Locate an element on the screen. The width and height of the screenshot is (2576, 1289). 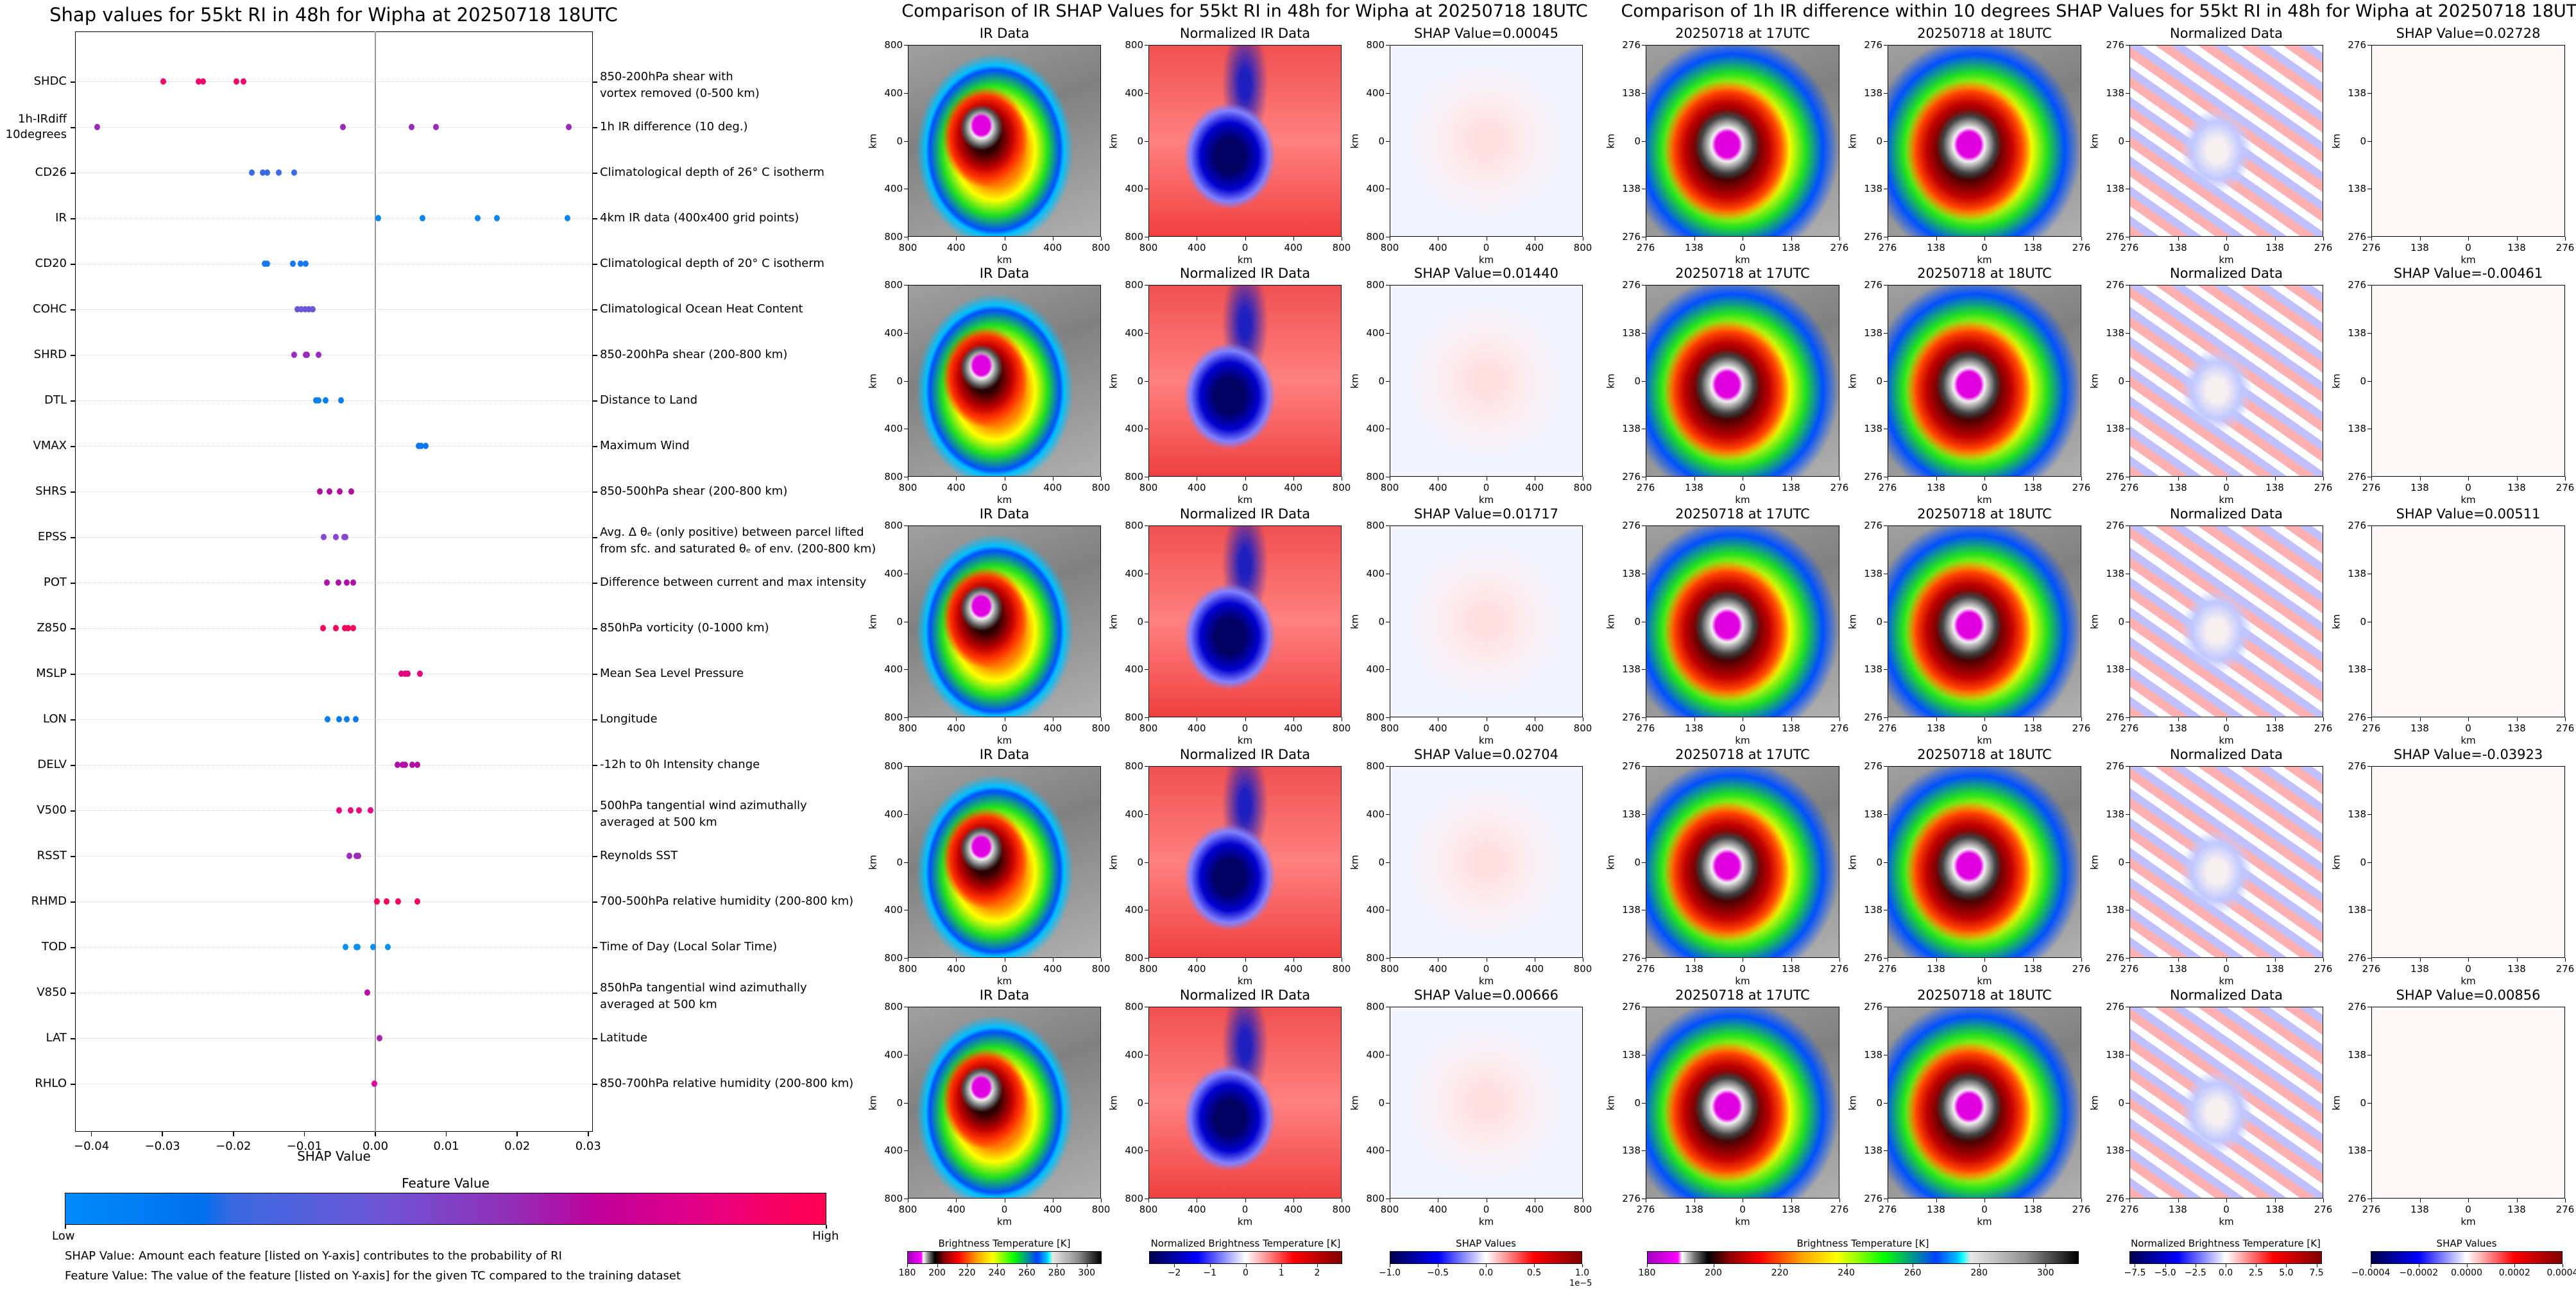
feature-label: RHLO is located at coordinates (51, 1083).